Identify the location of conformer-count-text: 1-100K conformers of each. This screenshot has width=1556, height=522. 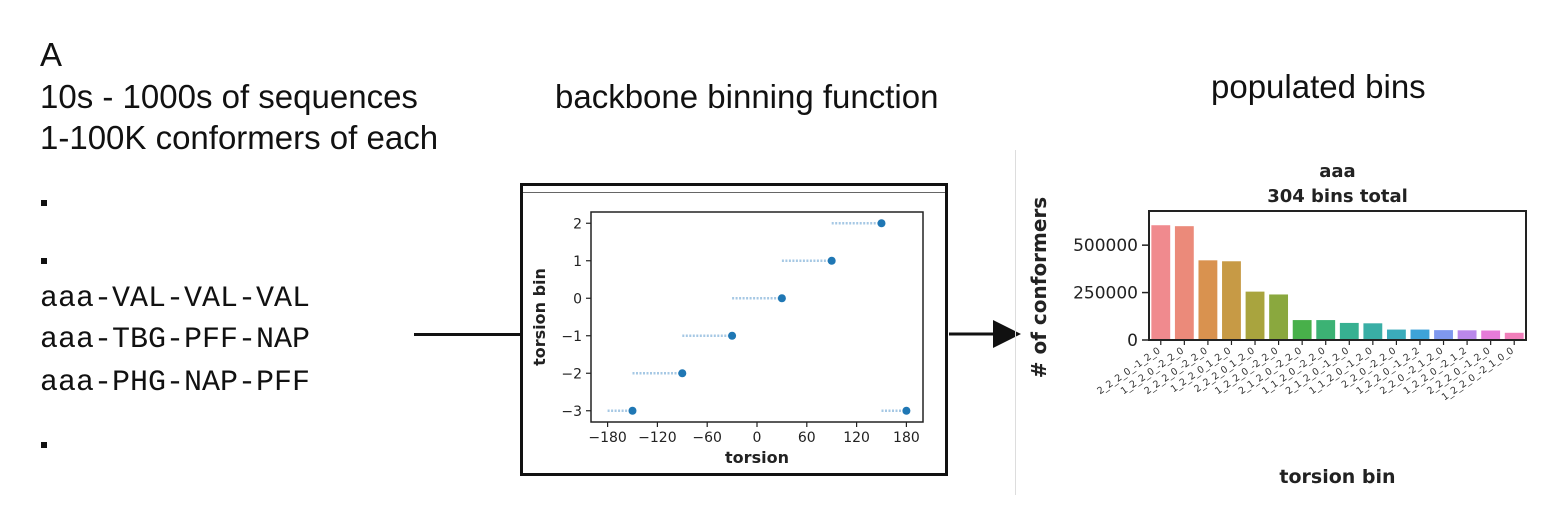
(239, 137).